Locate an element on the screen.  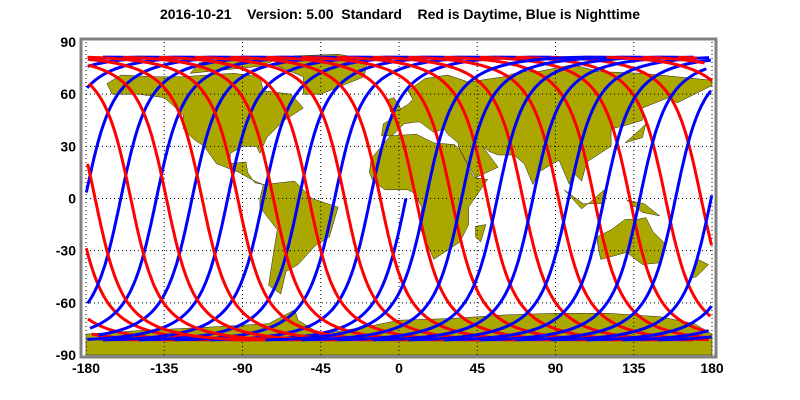
x-tick-label: -135 is located at coordinates (164, 368).